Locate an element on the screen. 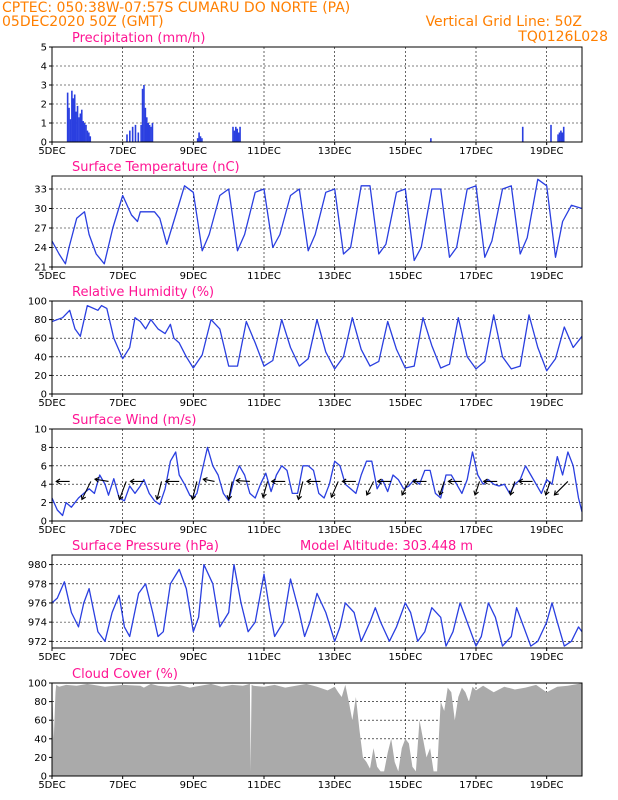 The image size is (618, 800). header-model-code: TQ0126L028 is located at coordinates (563, 37).